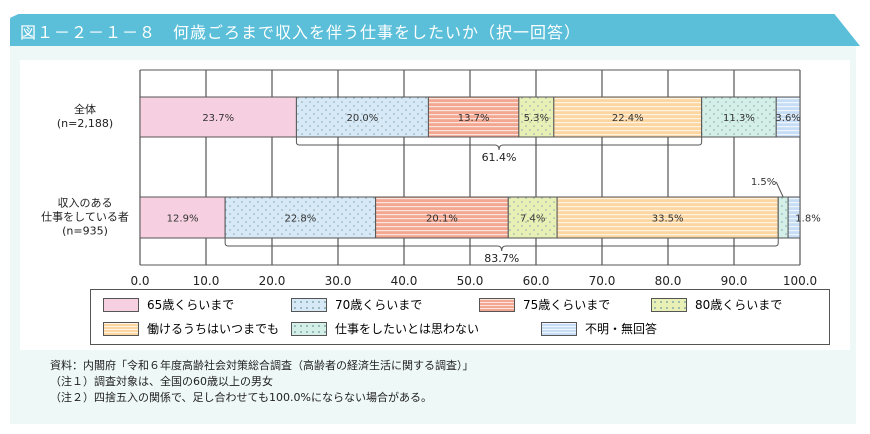  Describe the element at coordinates (85, 123) in the screenshot. I see `category-label: (n=2,188)` at that location.